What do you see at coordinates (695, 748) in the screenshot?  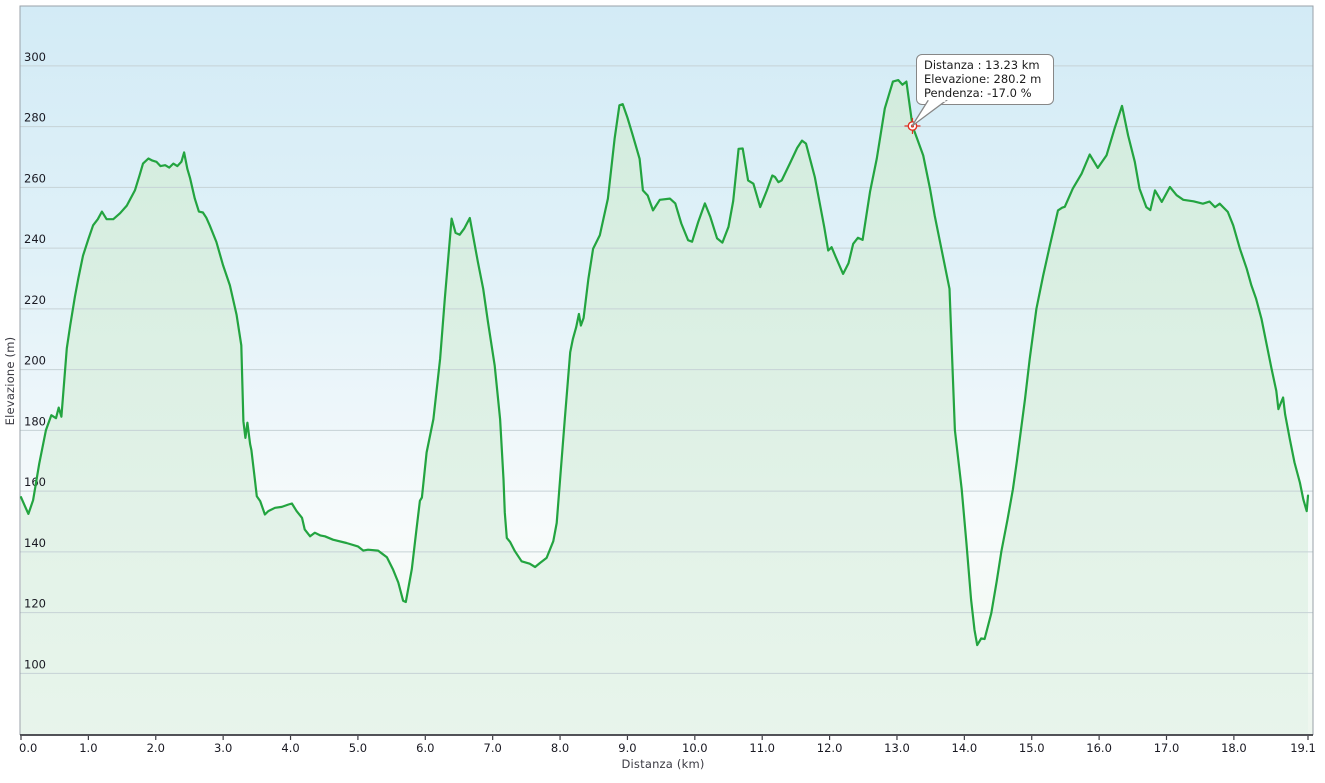 I see `x-tick-label-10.0: 10.0` at bounding box center [695, 748].